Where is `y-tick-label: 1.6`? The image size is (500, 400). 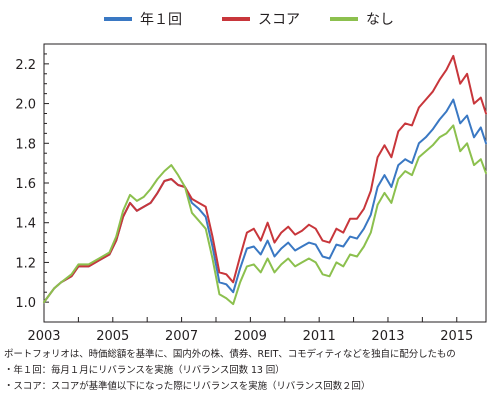
y-tick-label: 1.6 is located at coordinates (25, 184).